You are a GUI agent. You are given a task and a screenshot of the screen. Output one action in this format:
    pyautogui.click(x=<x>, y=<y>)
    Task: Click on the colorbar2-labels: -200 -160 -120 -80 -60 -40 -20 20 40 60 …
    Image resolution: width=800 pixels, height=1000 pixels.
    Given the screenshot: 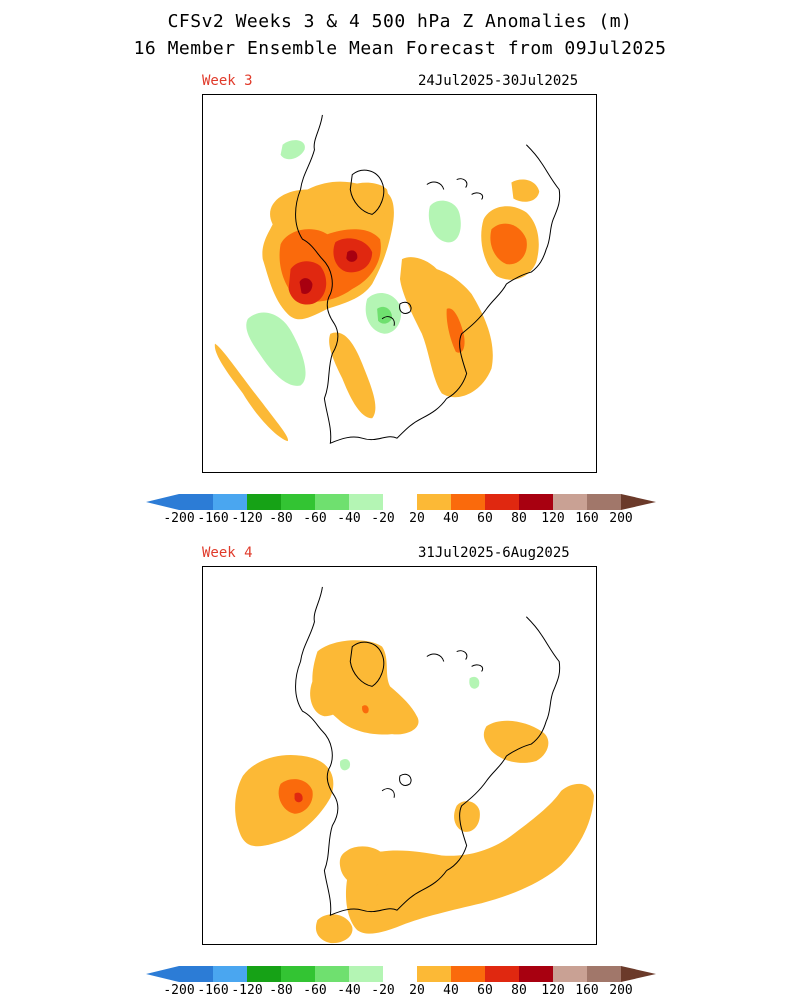 What is the action you would take?
    pyautogui.click(x=406, y=991)
    